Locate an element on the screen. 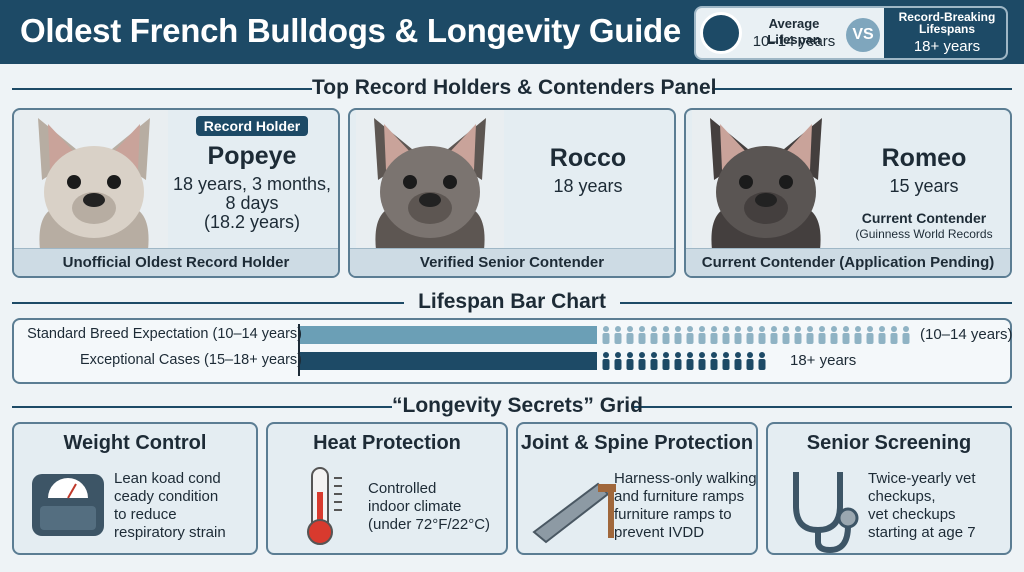  row-label: Exceptional Cases (15–18+ years) is located at coordinates (190, 360).